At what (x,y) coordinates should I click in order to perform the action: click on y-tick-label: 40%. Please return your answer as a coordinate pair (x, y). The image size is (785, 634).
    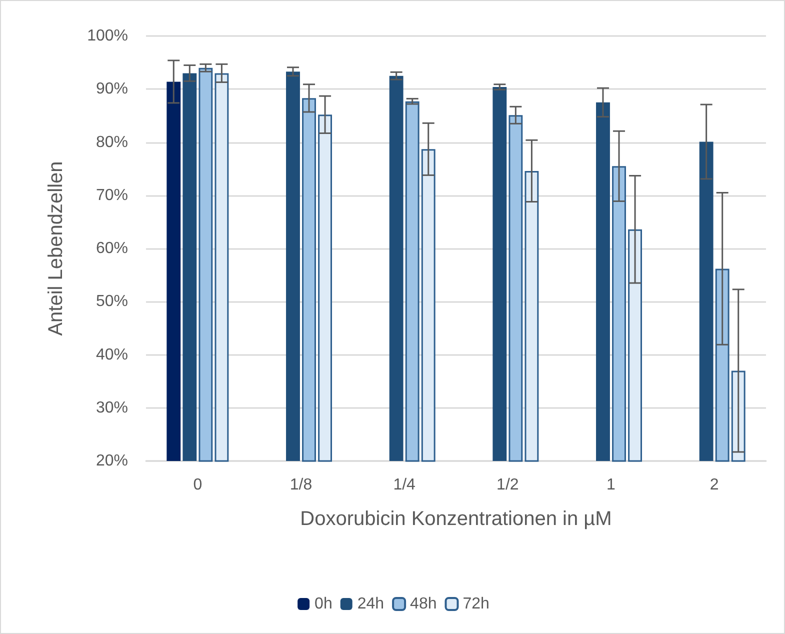
    Looking at the image, I should click on (112, 355).